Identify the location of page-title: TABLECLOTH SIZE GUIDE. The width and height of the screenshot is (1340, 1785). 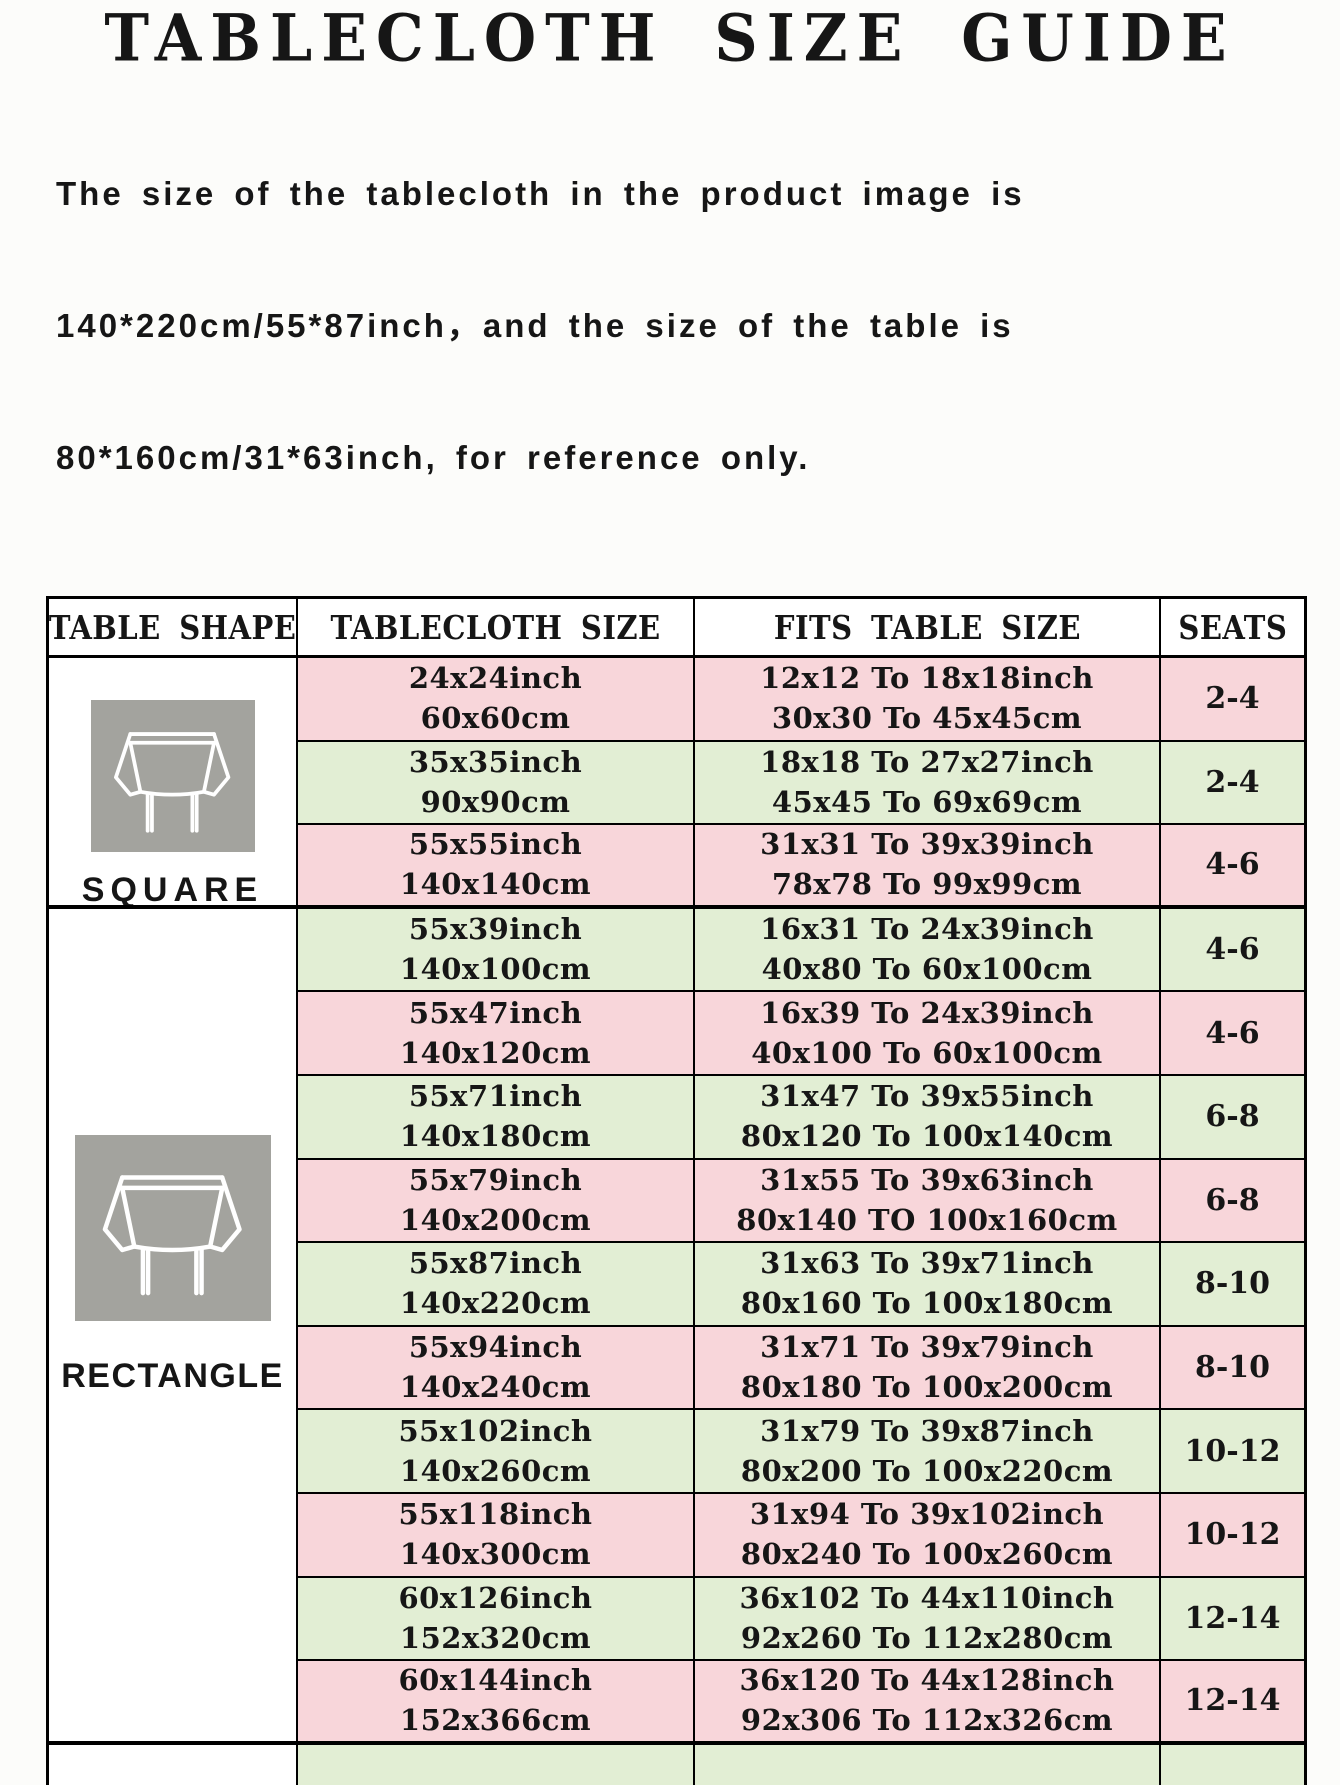
(670, 39).